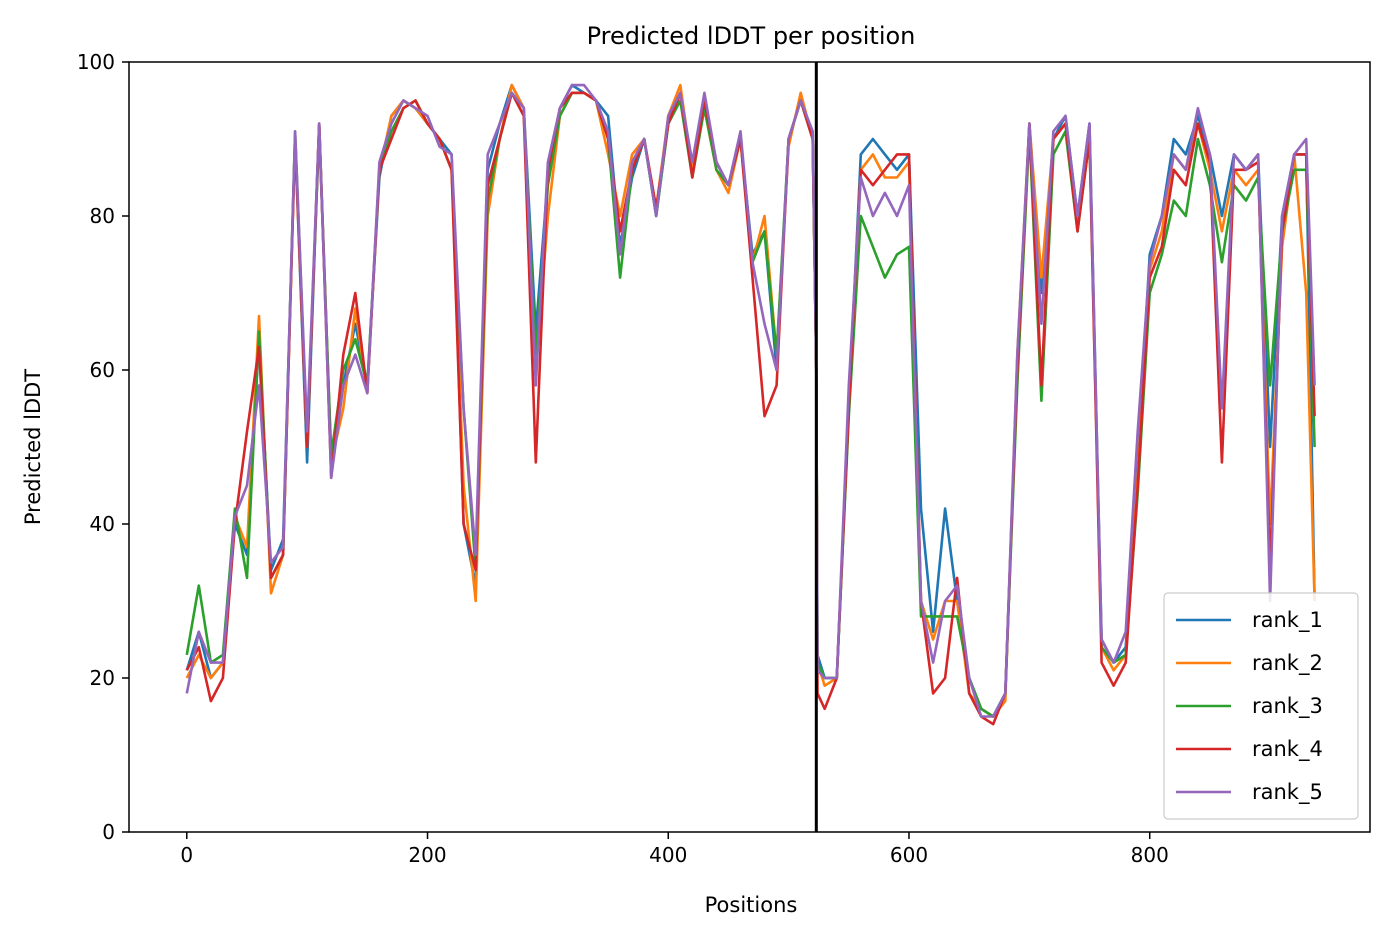  What do you see at coordinates (103, 447) in the screenshot?
I see `y-axis: 0 20 40 60 80 100` at bounding box center [103, 447].